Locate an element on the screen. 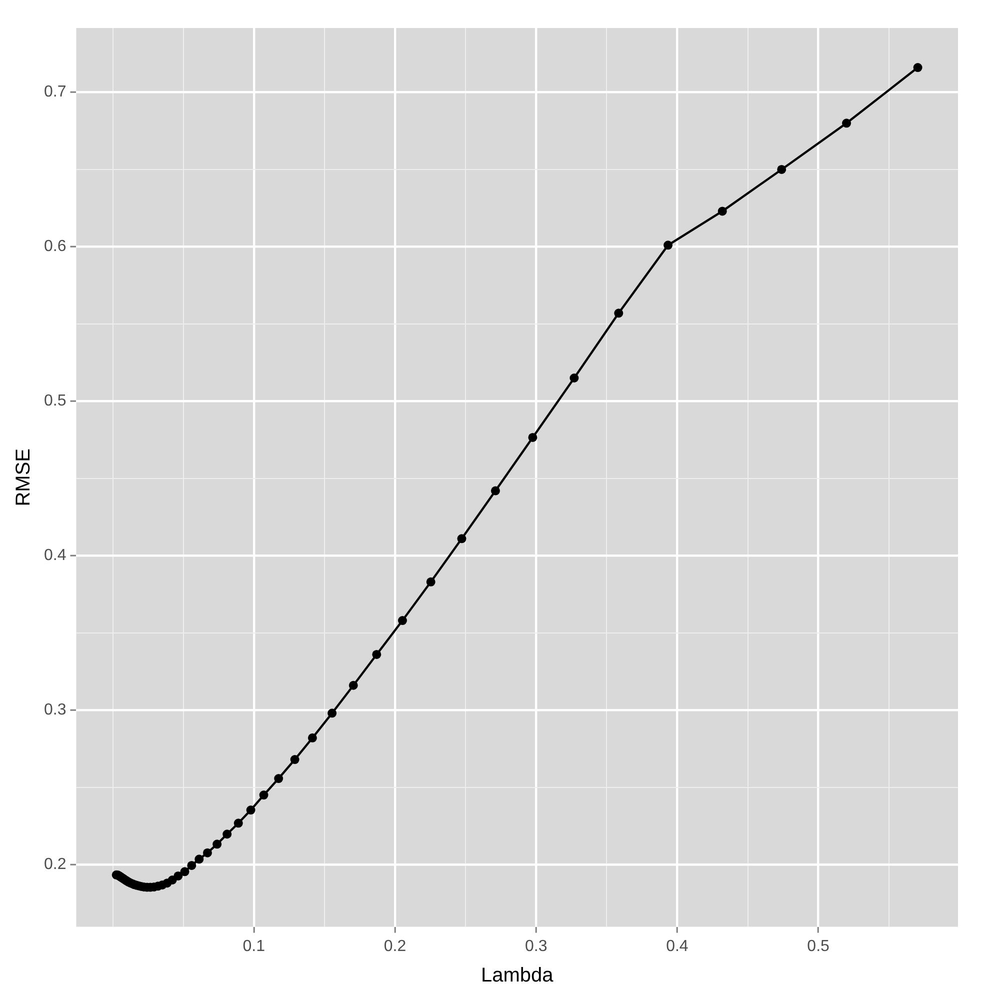  y-axis-title: RMSE is located at coordinates (23, 477).